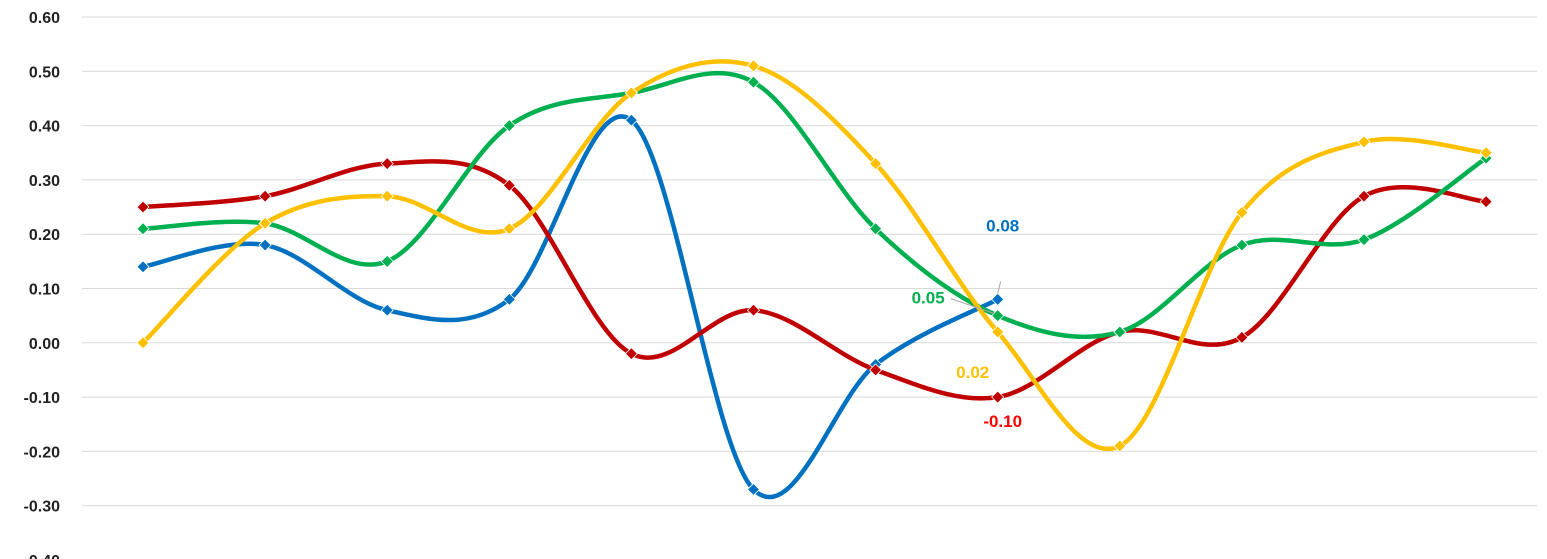 Image resolution: width=1547 pixels, height=559 pixels. Describe the element at coordinates (967, 323) in the screenshot. I see `data-labels: 0.08 -0.10 0.05 0.02` at that location.